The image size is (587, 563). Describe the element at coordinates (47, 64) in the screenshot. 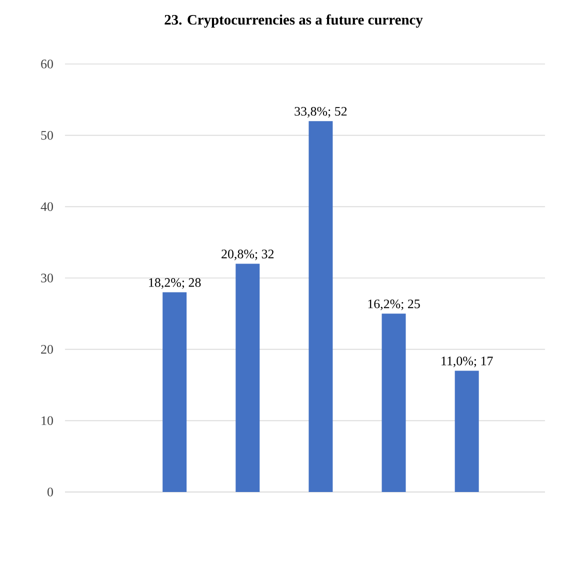

I see `y-tick-label: 60` at that location.